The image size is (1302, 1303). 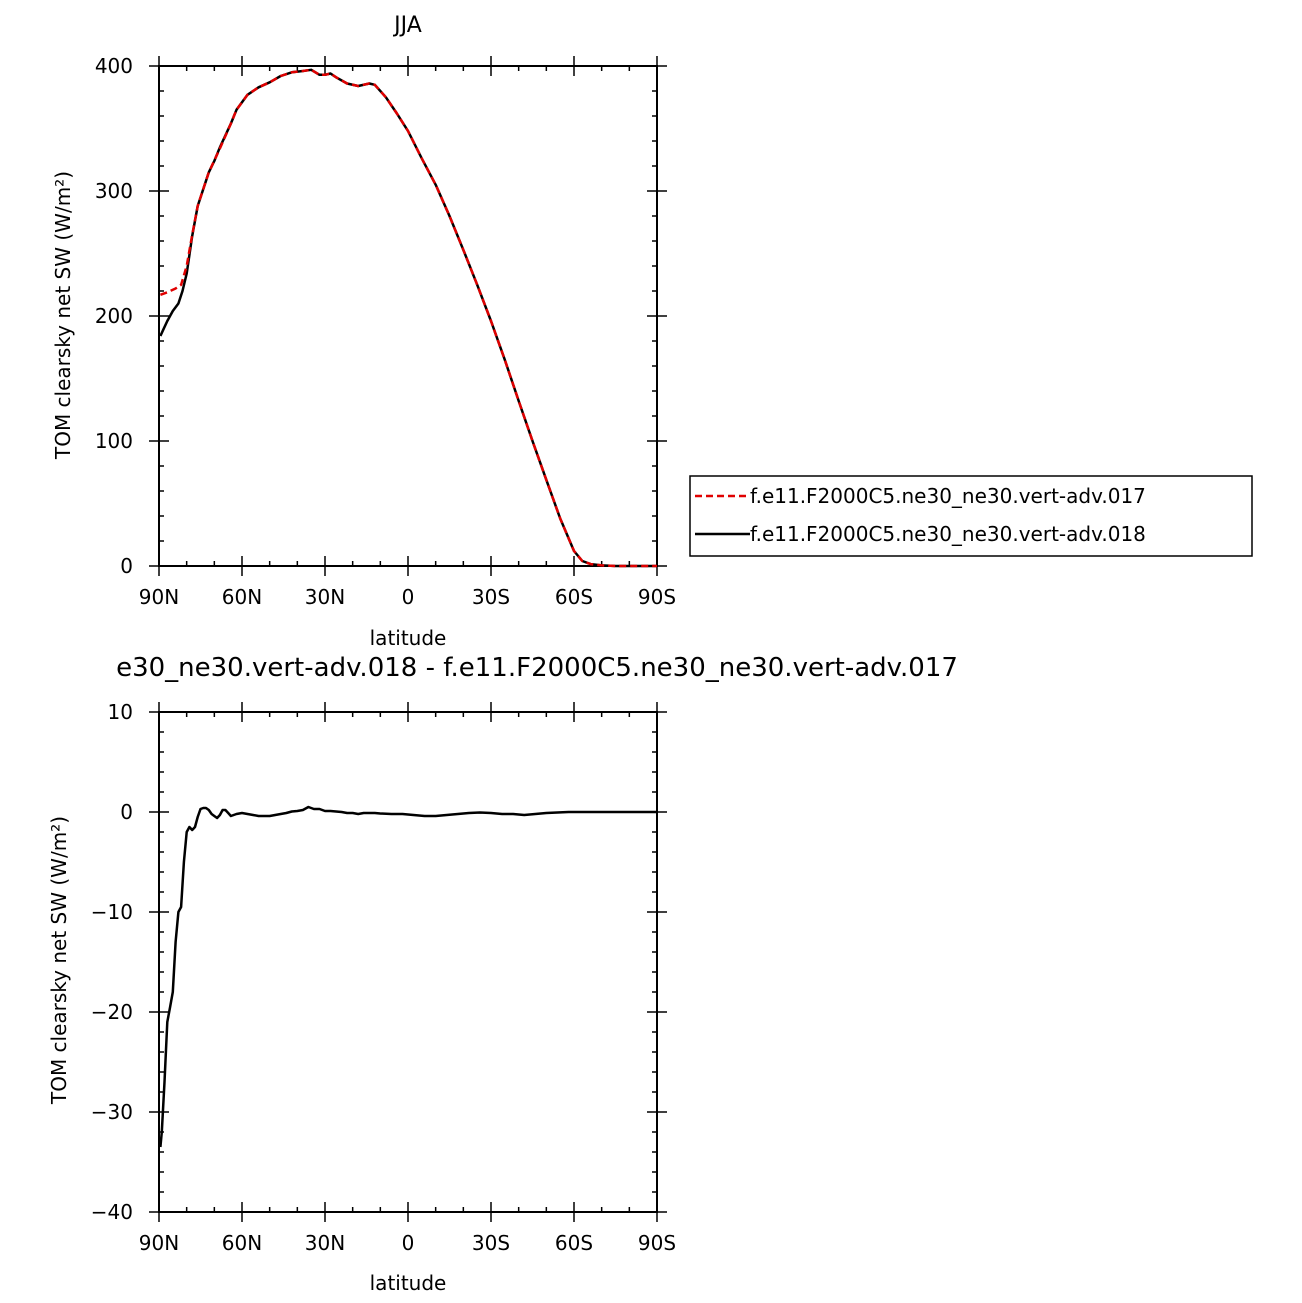 What do you see at coordinates (114, 441) in the screenshot?
I see `top-y-tick-label: 100` at bounding box center [114, 441].